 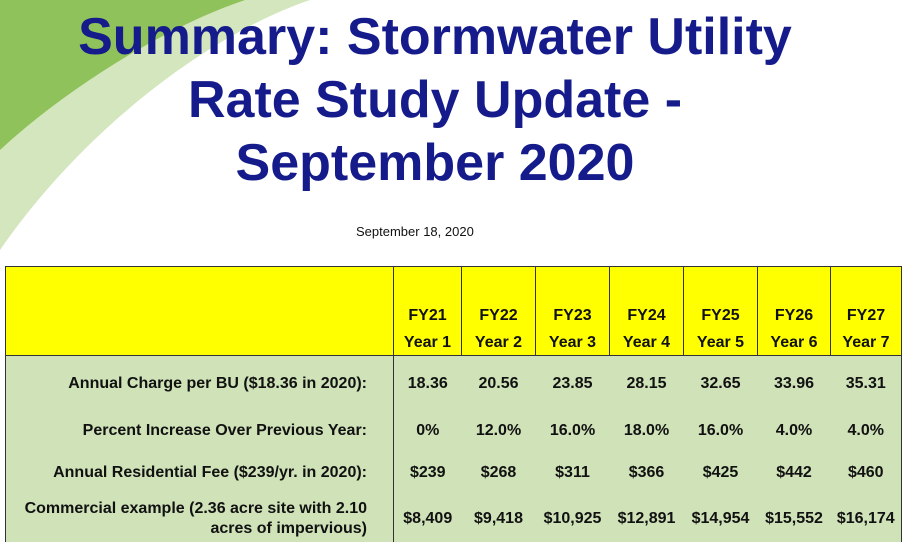 What do you see at coordinates (427, 518) in the screenshot?
I see `table-cell: $8,409` at bounding box center [427, 518].